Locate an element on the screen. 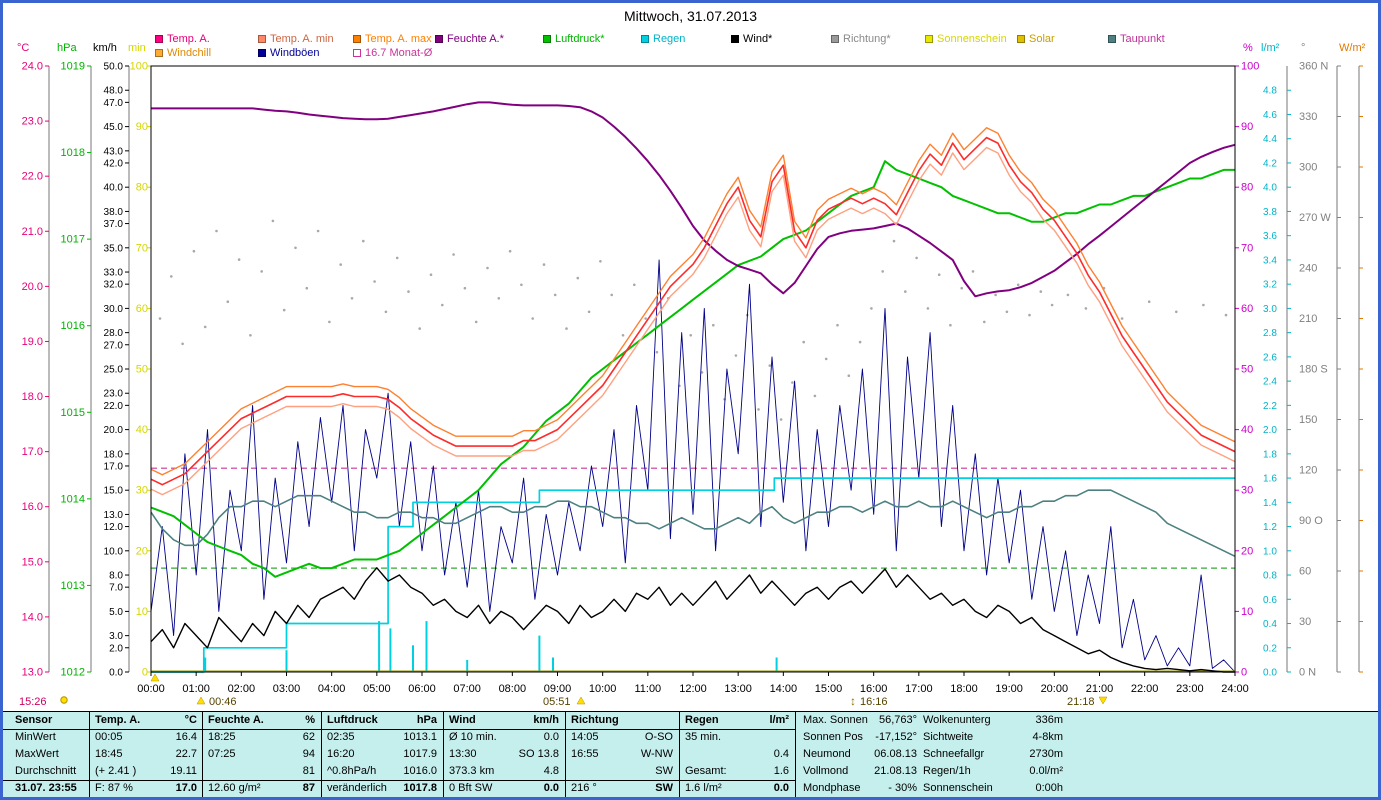 Image resolution: width=1381 pixels, height=800 pixels. min-axis-tick-label: 0 is located at coordinates (145, 673).